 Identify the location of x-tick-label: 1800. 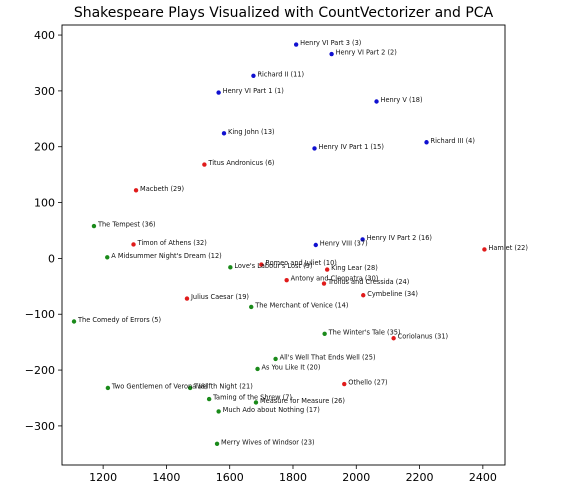
(293, 477).